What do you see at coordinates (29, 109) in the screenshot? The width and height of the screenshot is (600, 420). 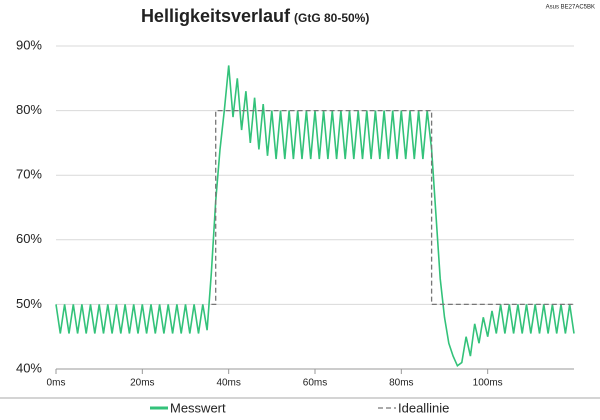 I see `y-tick-label: 80%` at bounding box center [29, 109].